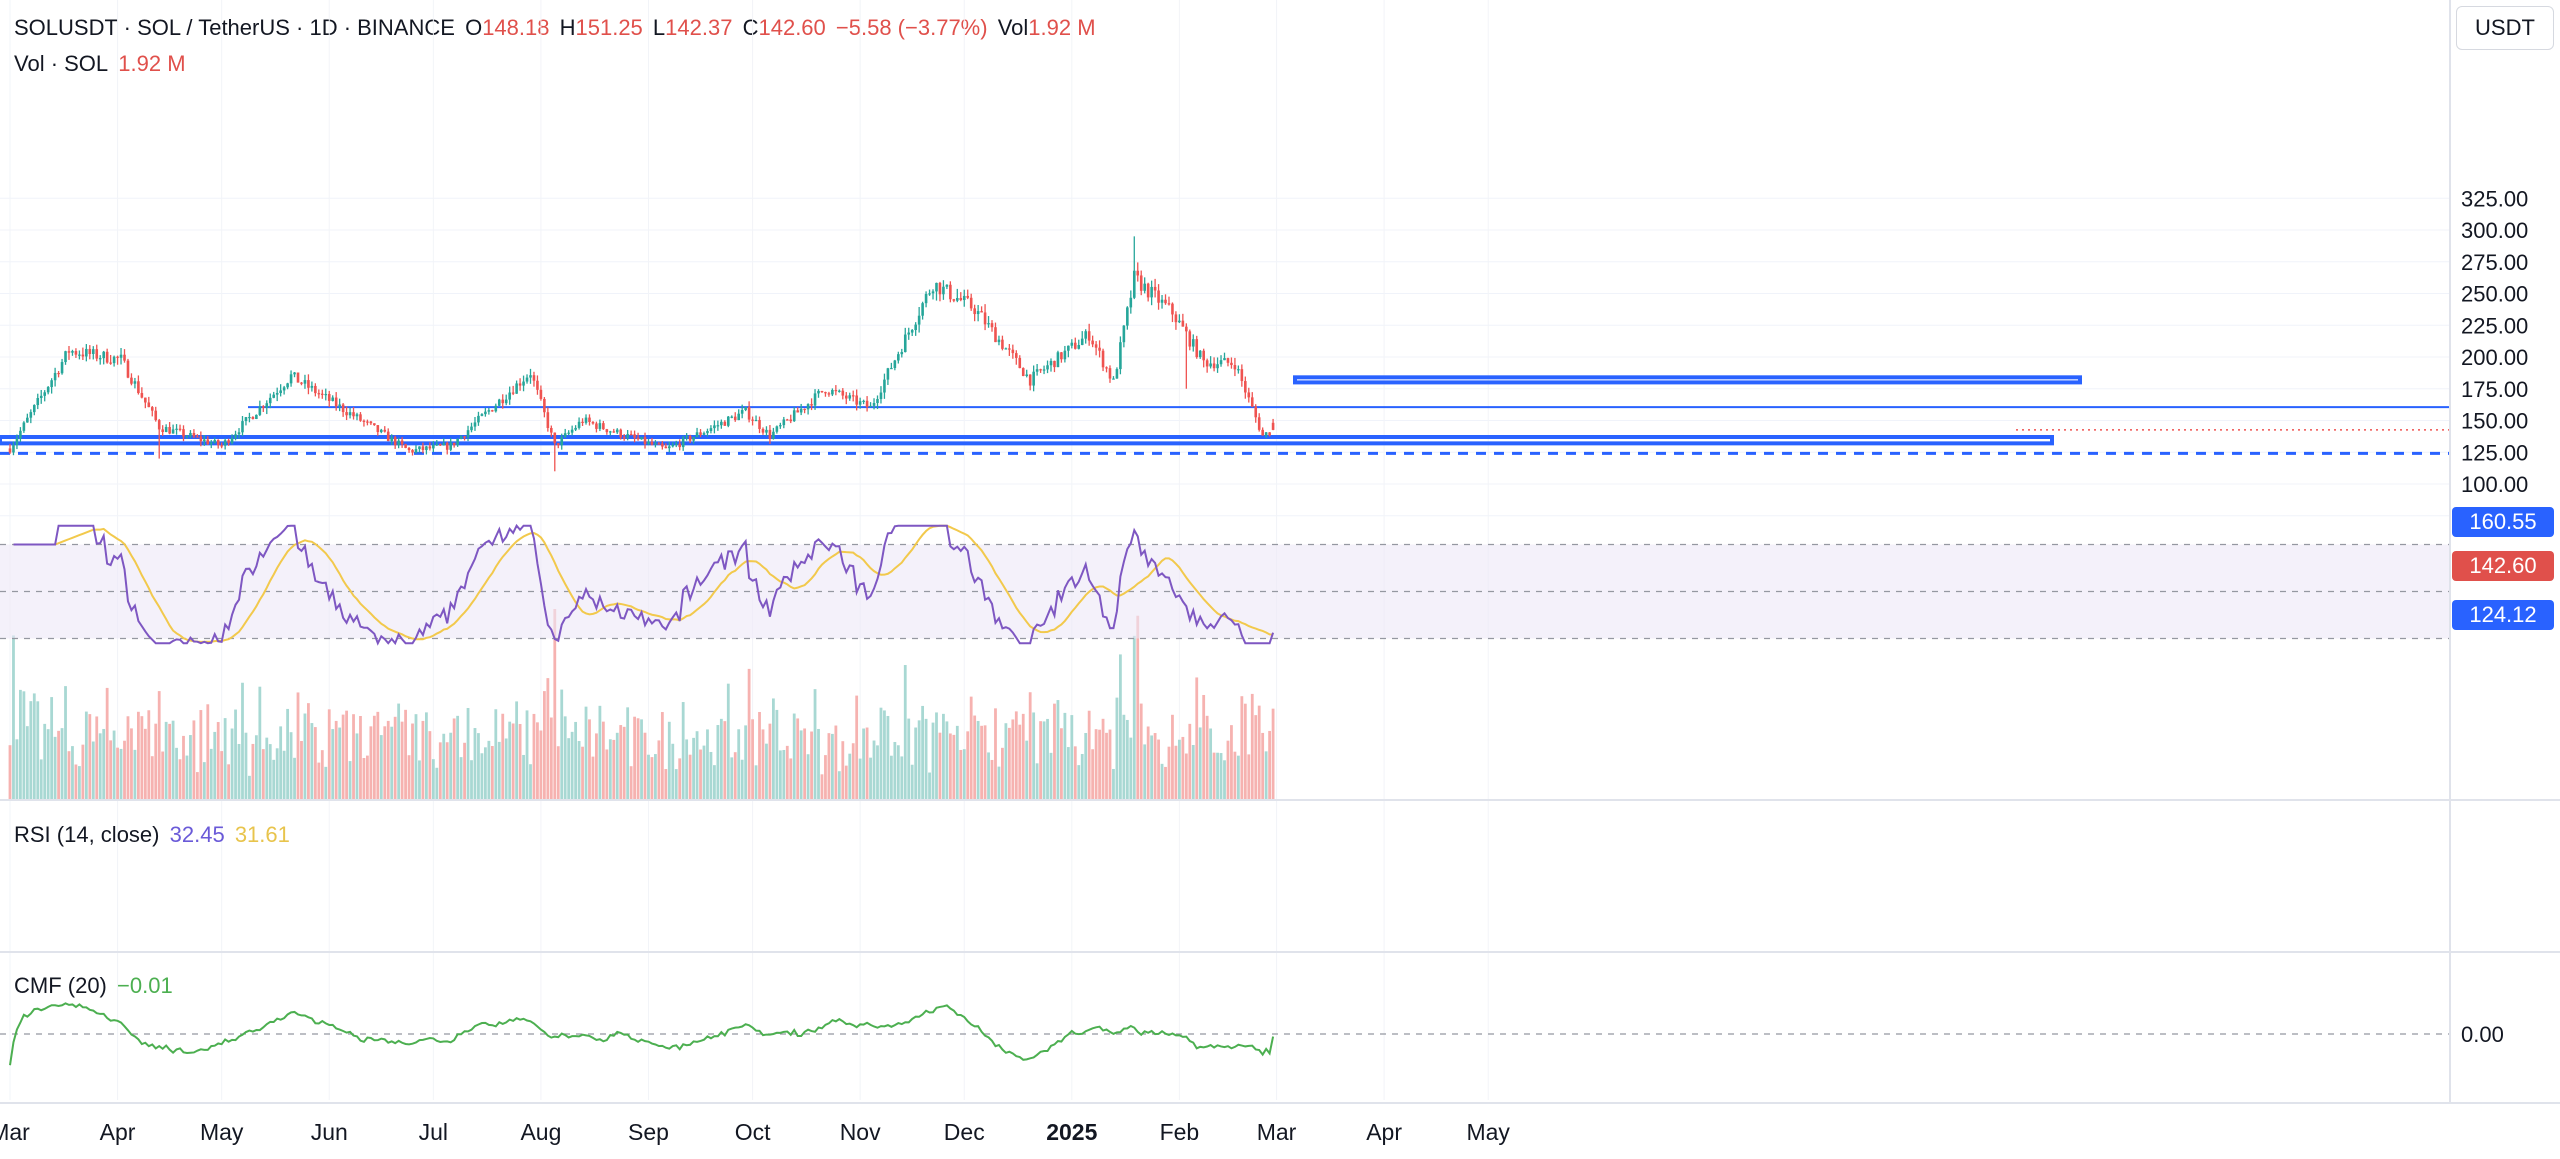  I want to click on x-tick-label: Jul, so click(433, 1132).